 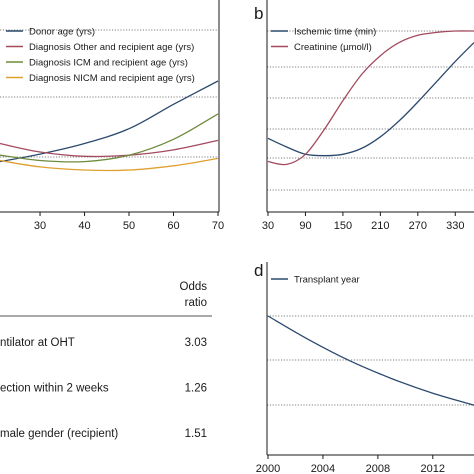 I want to click on panel-b-x-tick-label: 330, so click(x=455, y=226).